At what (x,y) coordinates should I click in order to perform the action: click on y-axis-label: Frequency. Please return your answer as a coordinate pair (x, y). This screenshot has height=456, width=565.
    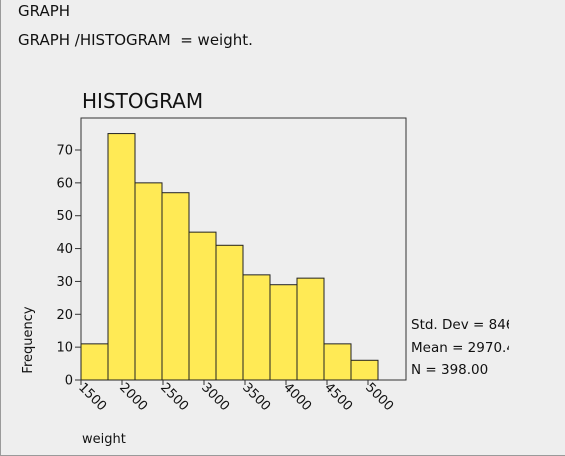
    Looking at the image, I should click on (28, 339).